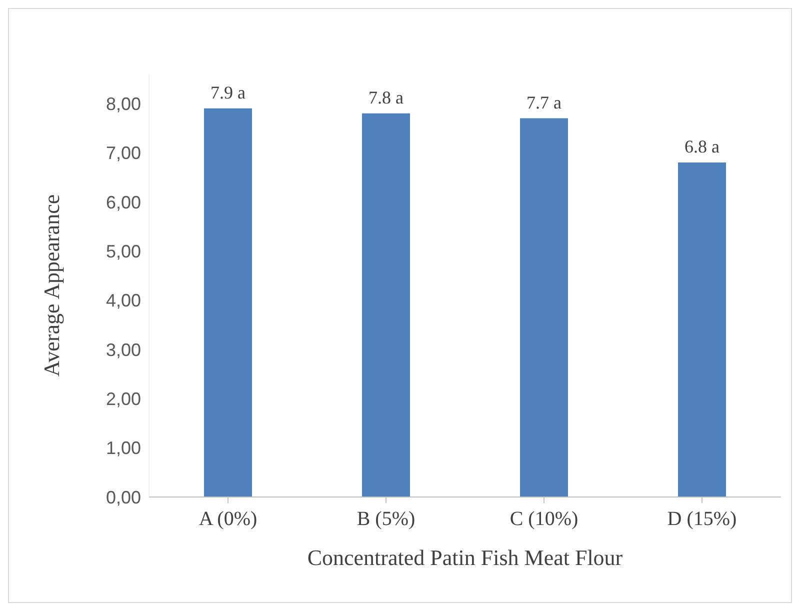  Describe the element at coordinates (228, 519) in the screenshot. I see `x-tick-label: A (0%)` at that location.